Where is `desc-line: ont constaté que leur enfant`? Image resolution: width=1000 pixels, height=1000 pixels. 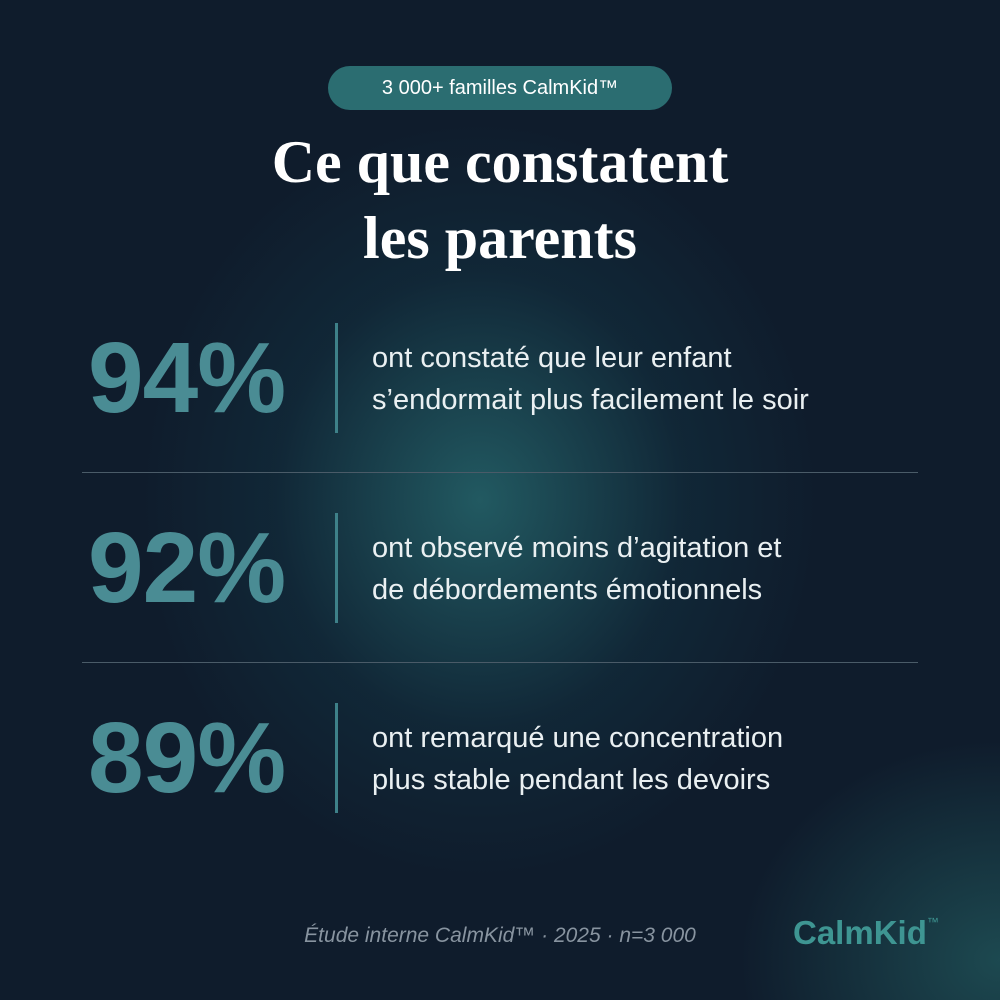 desc-line: ont constaté que leur enfant is located at coordinates (552, 358).